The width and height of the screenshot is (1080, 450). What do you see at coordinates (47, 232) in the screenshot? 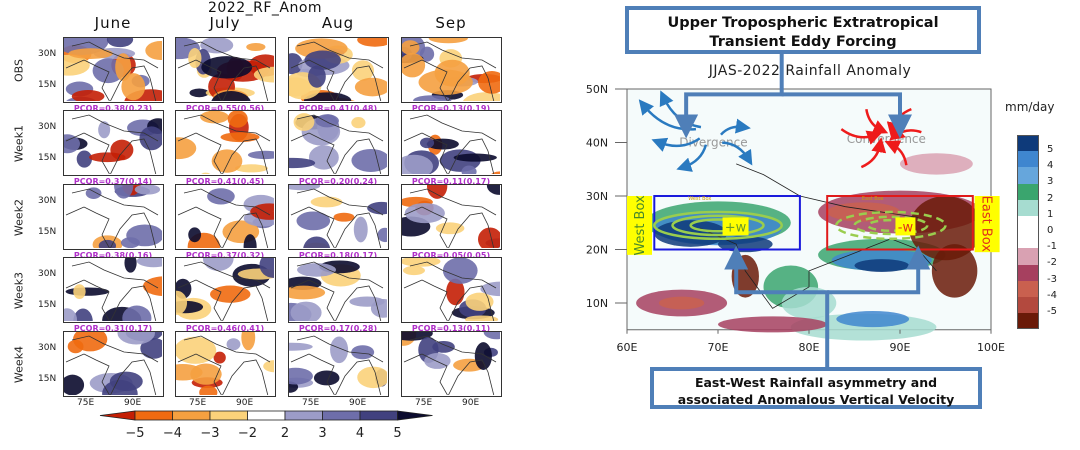
I see `lat-tick-15n: 15N` at bounding box center [47, 232].